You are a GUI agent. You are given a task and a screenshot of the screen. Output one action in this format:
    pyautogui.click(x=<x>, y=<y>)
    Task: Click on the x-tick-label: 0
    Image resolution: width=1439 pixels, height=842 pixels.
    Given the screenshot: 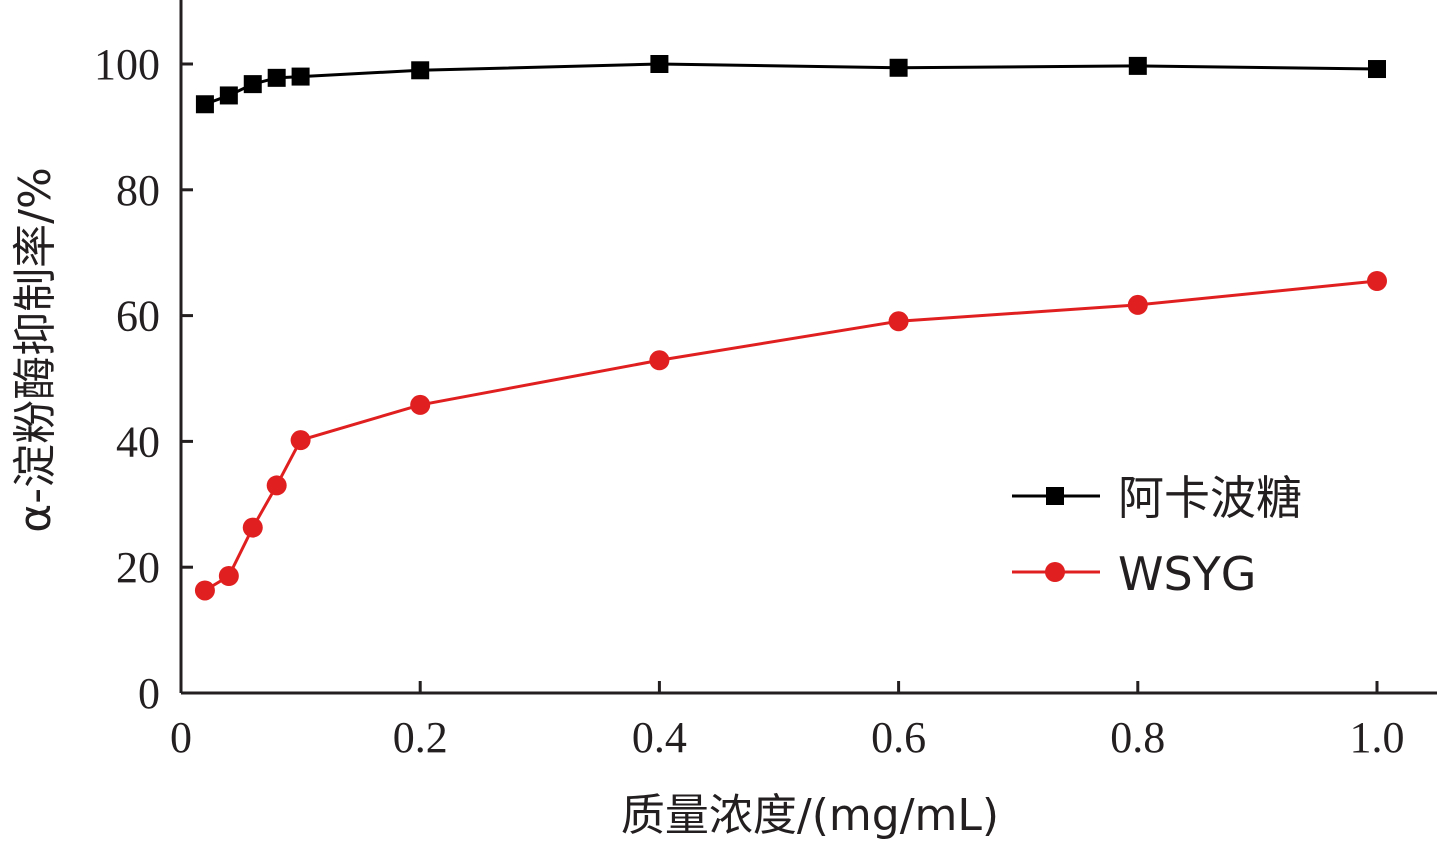 What is the action you would take?
    pyautogui.click(x=181, y=737)
    